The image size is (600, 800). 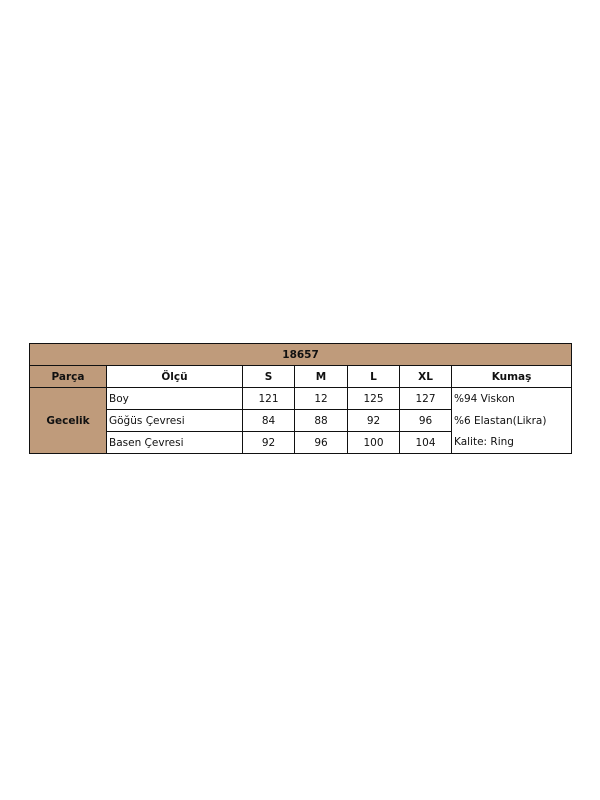 What do you see at coordinates (174, 420) in the screenshot?
I see `measure-cell: Göğüs Çevresi` at bounding box center [174, 420].